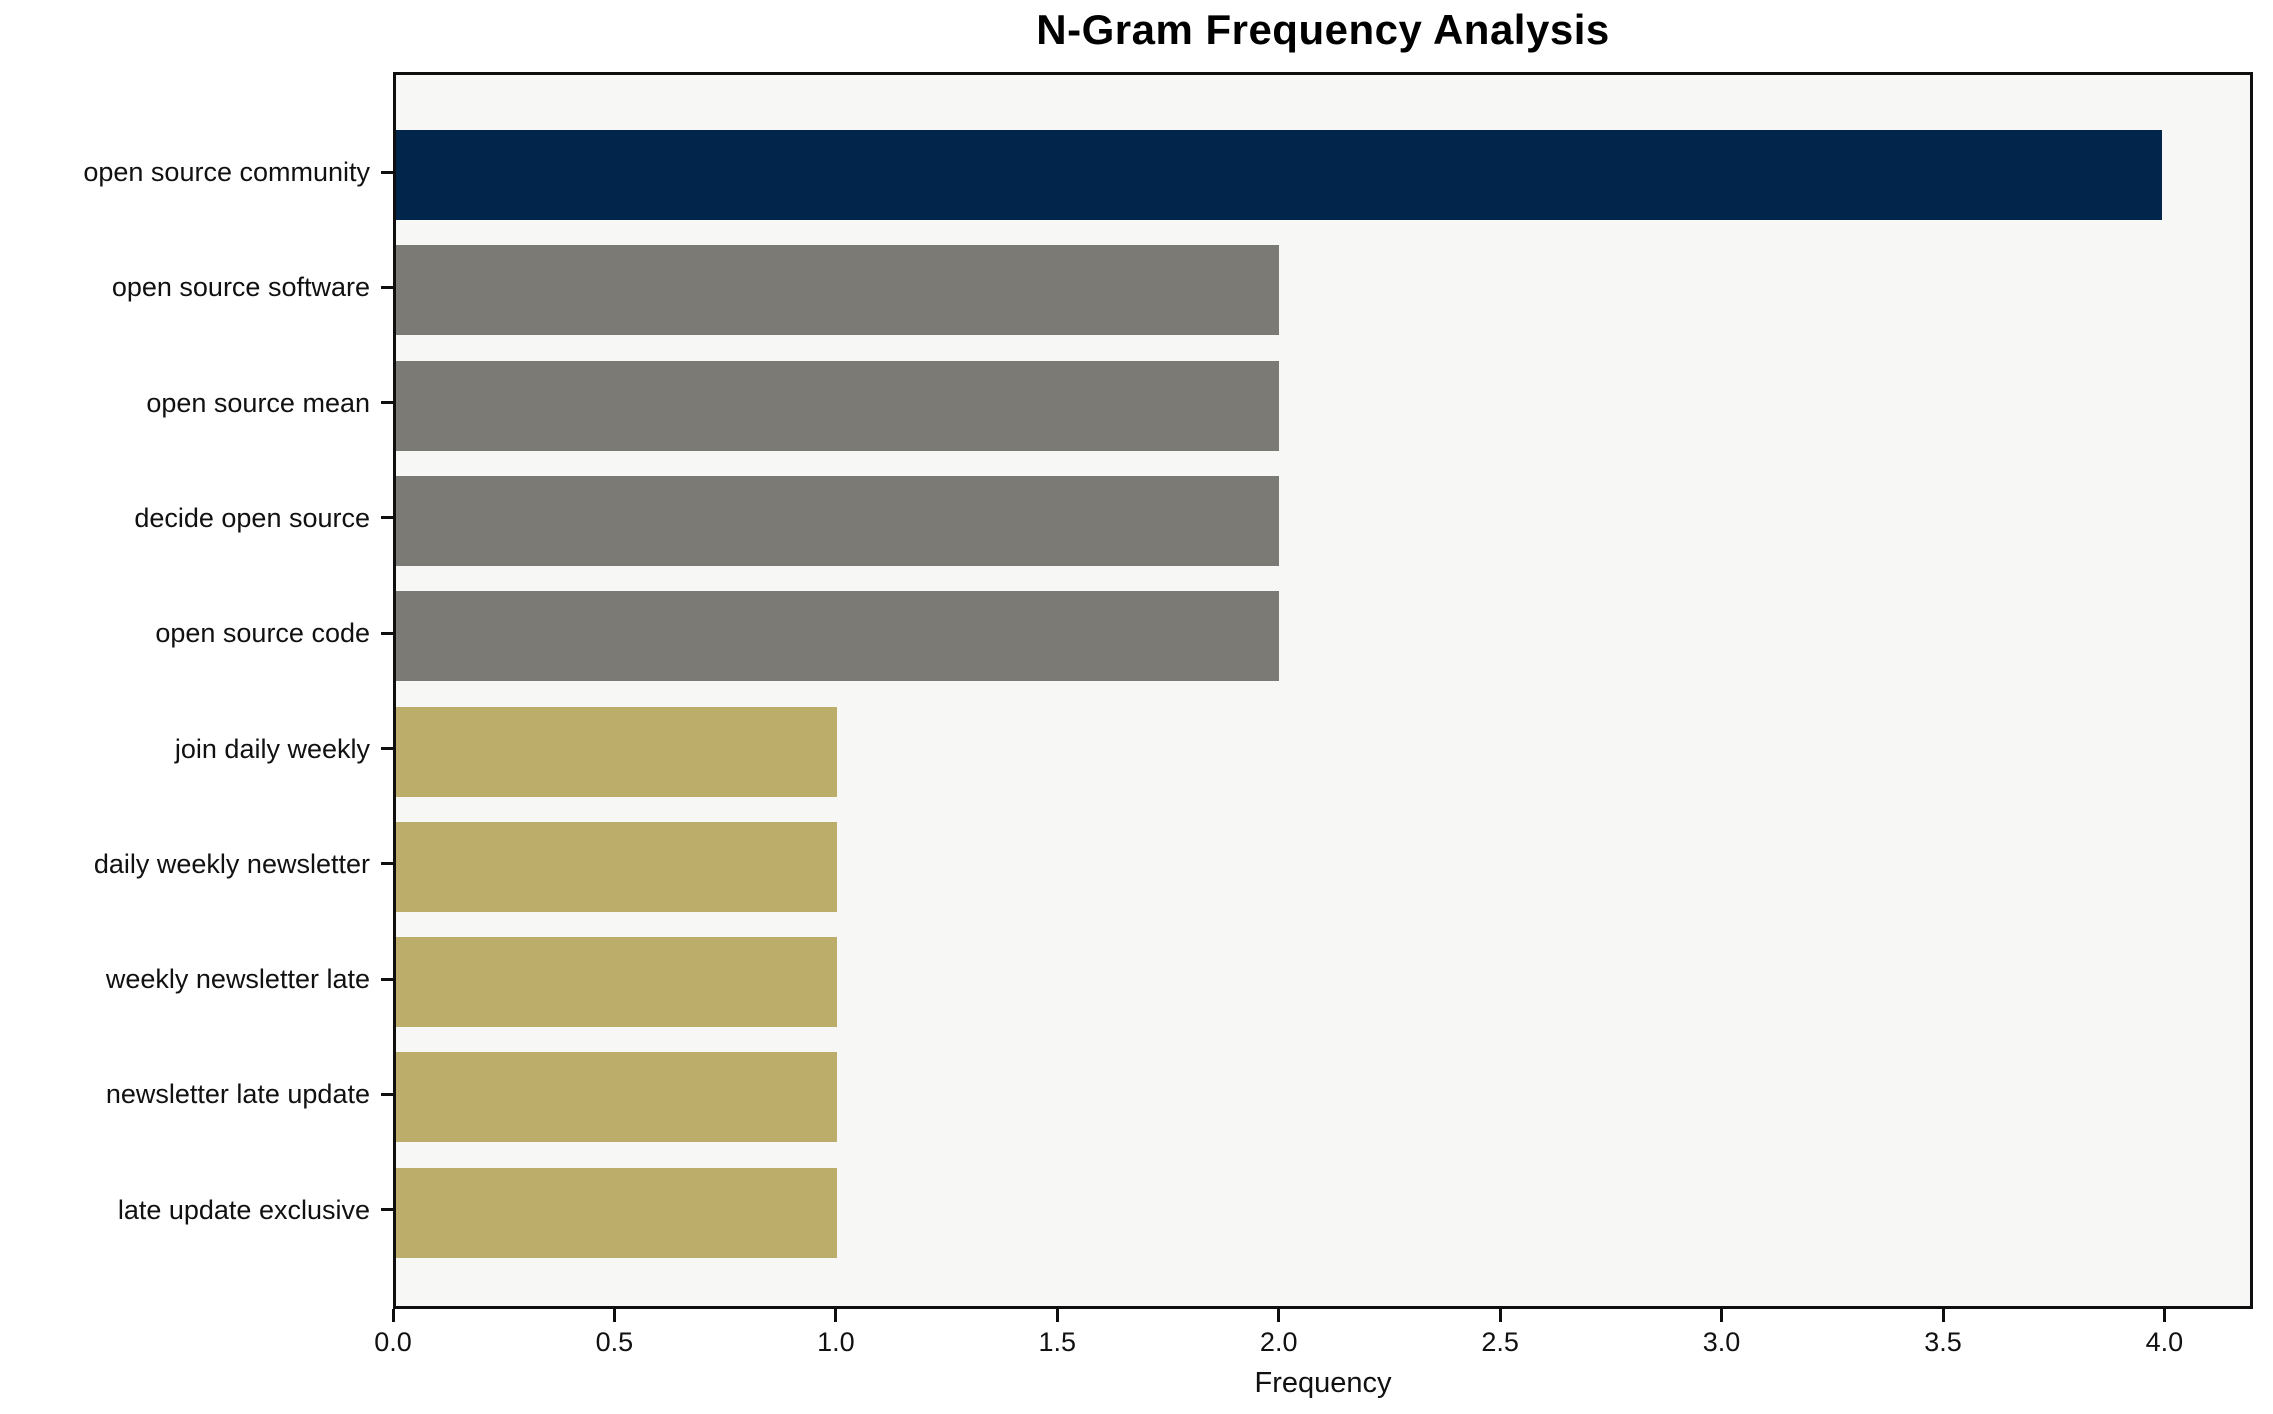 The image size is (2273, 1414). What do you see at coordinates (272, 748) in the screenshot?
I see `y-axis-label: join daily weekly` at bounding box center [272, 748].